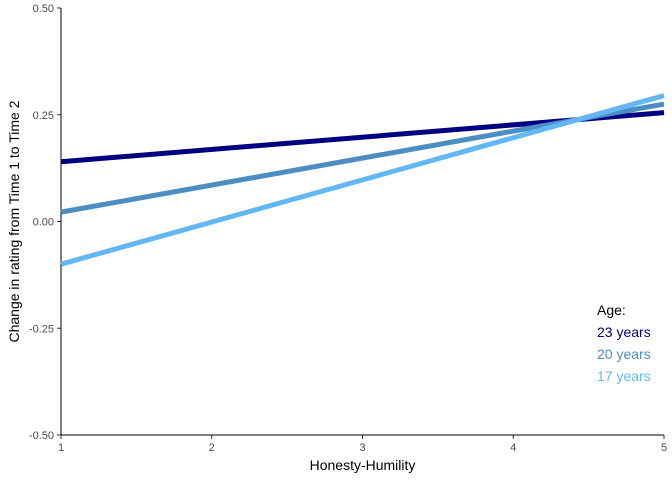  Describe the element at coordinates (624, 332) in the screenshot. I see `legend-item-1: 23 years` at that location.